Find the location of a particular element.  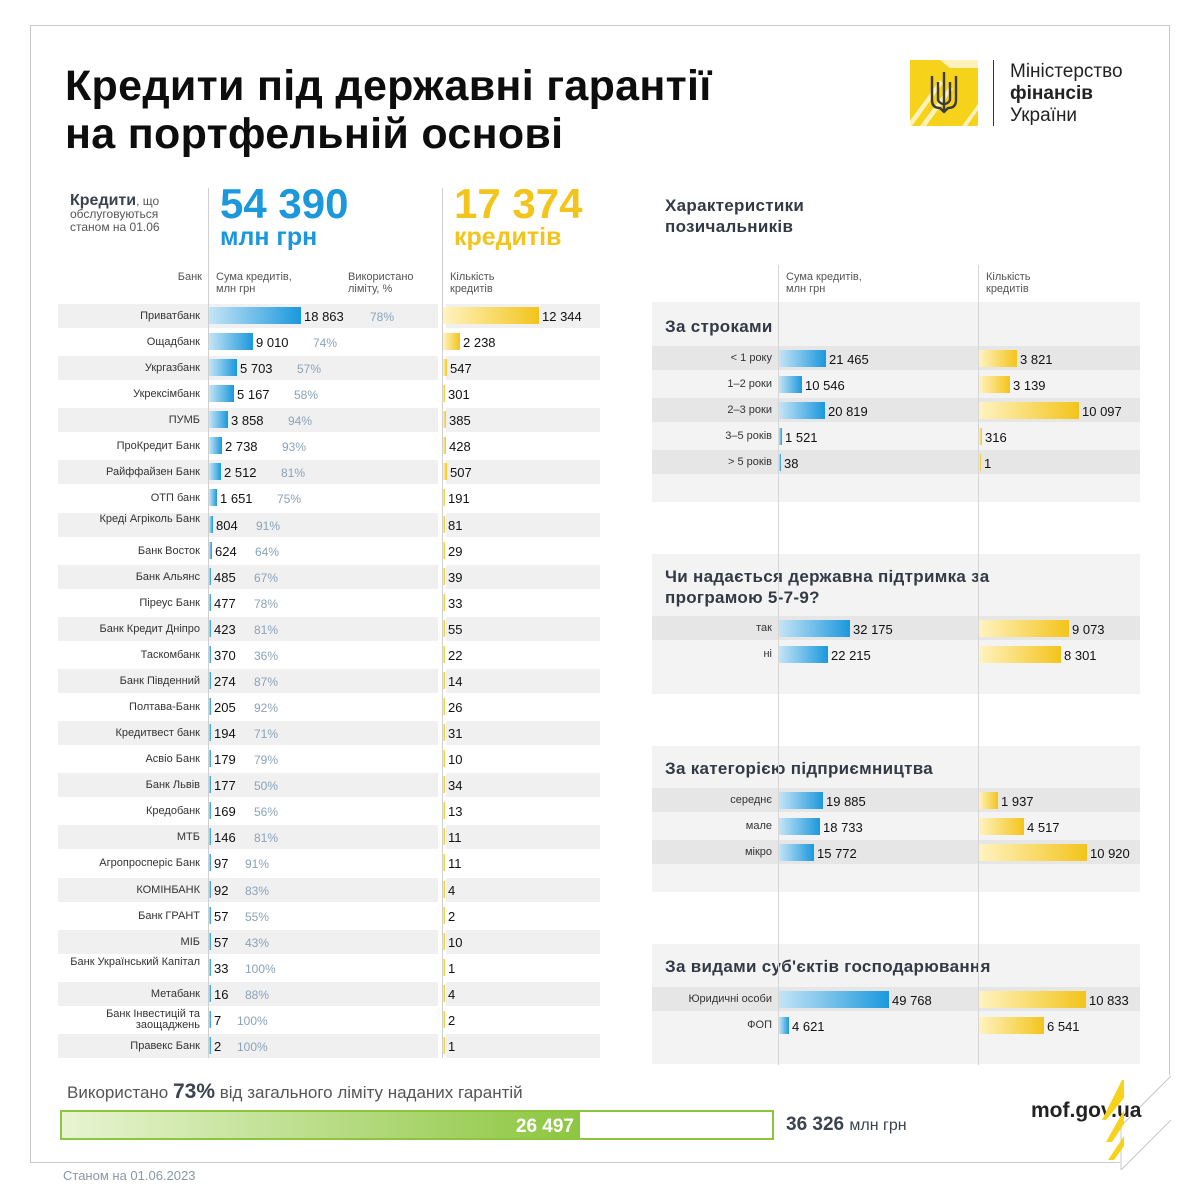

site-link: mof.gov.ua is located at coordinates (1086, 1110).